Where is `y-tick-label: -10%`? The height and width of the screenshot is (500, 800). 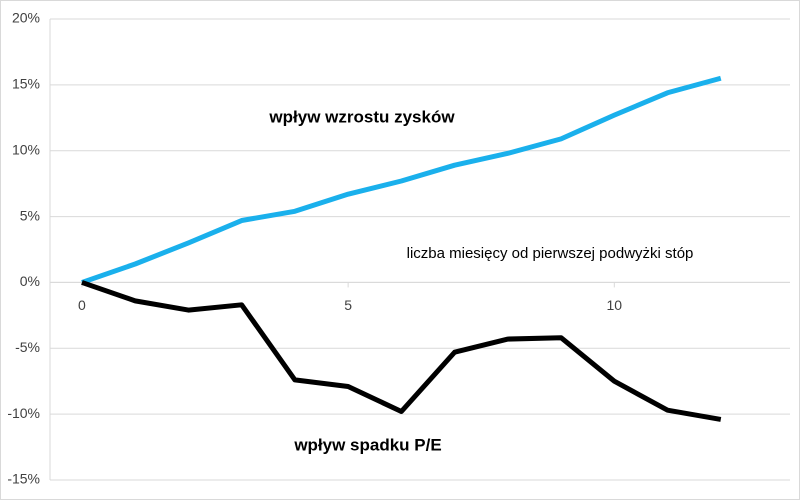
y-tick-label: -10% is located at coordinates (23, 413).